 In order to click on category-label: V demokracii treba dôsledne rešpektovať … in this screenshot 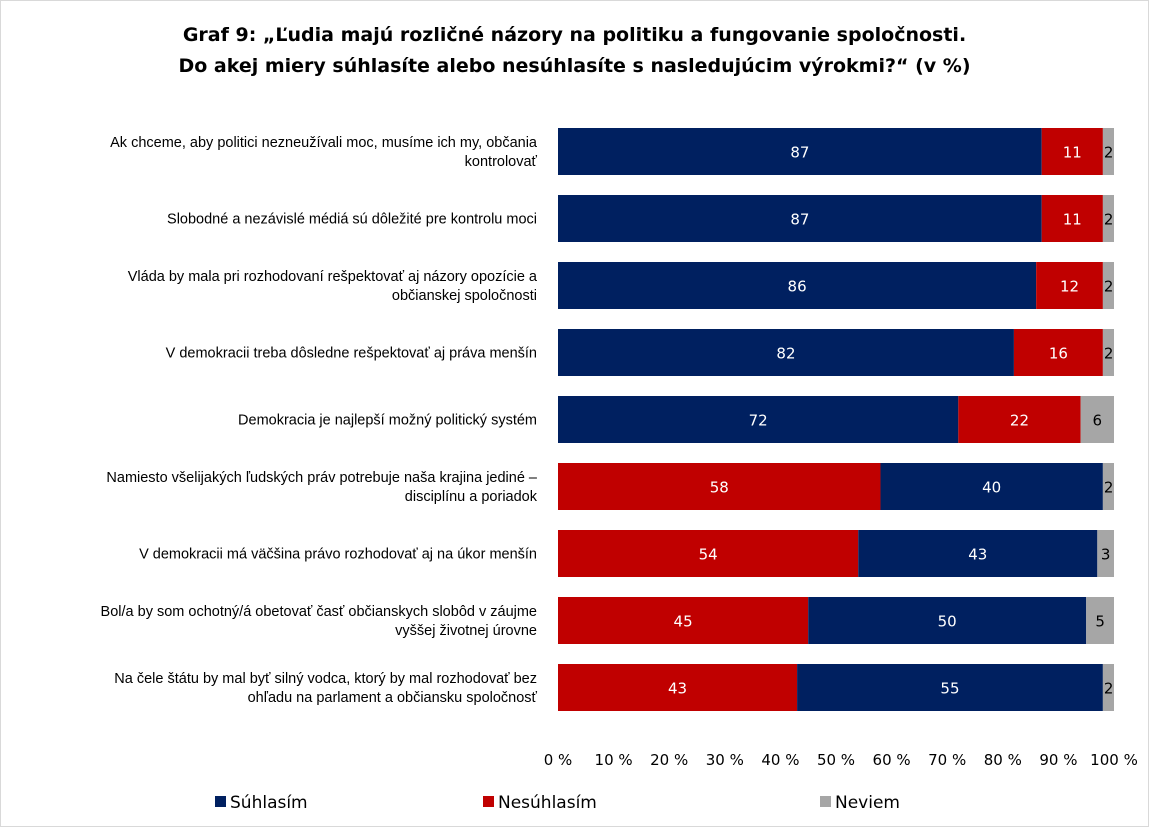, I will do `click(351, 354)`.